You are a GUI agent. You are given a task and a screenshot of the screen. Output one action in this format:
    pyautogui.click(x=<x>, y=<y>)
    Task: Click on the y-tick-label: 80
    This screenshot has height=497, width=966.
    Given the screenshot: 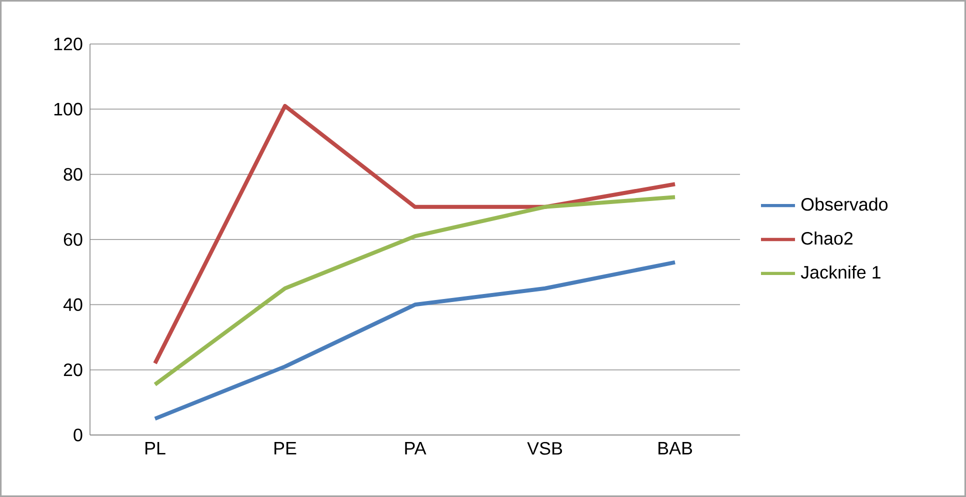 What is the action you would take?
    pyautogui.click(x=73, y=174)
    